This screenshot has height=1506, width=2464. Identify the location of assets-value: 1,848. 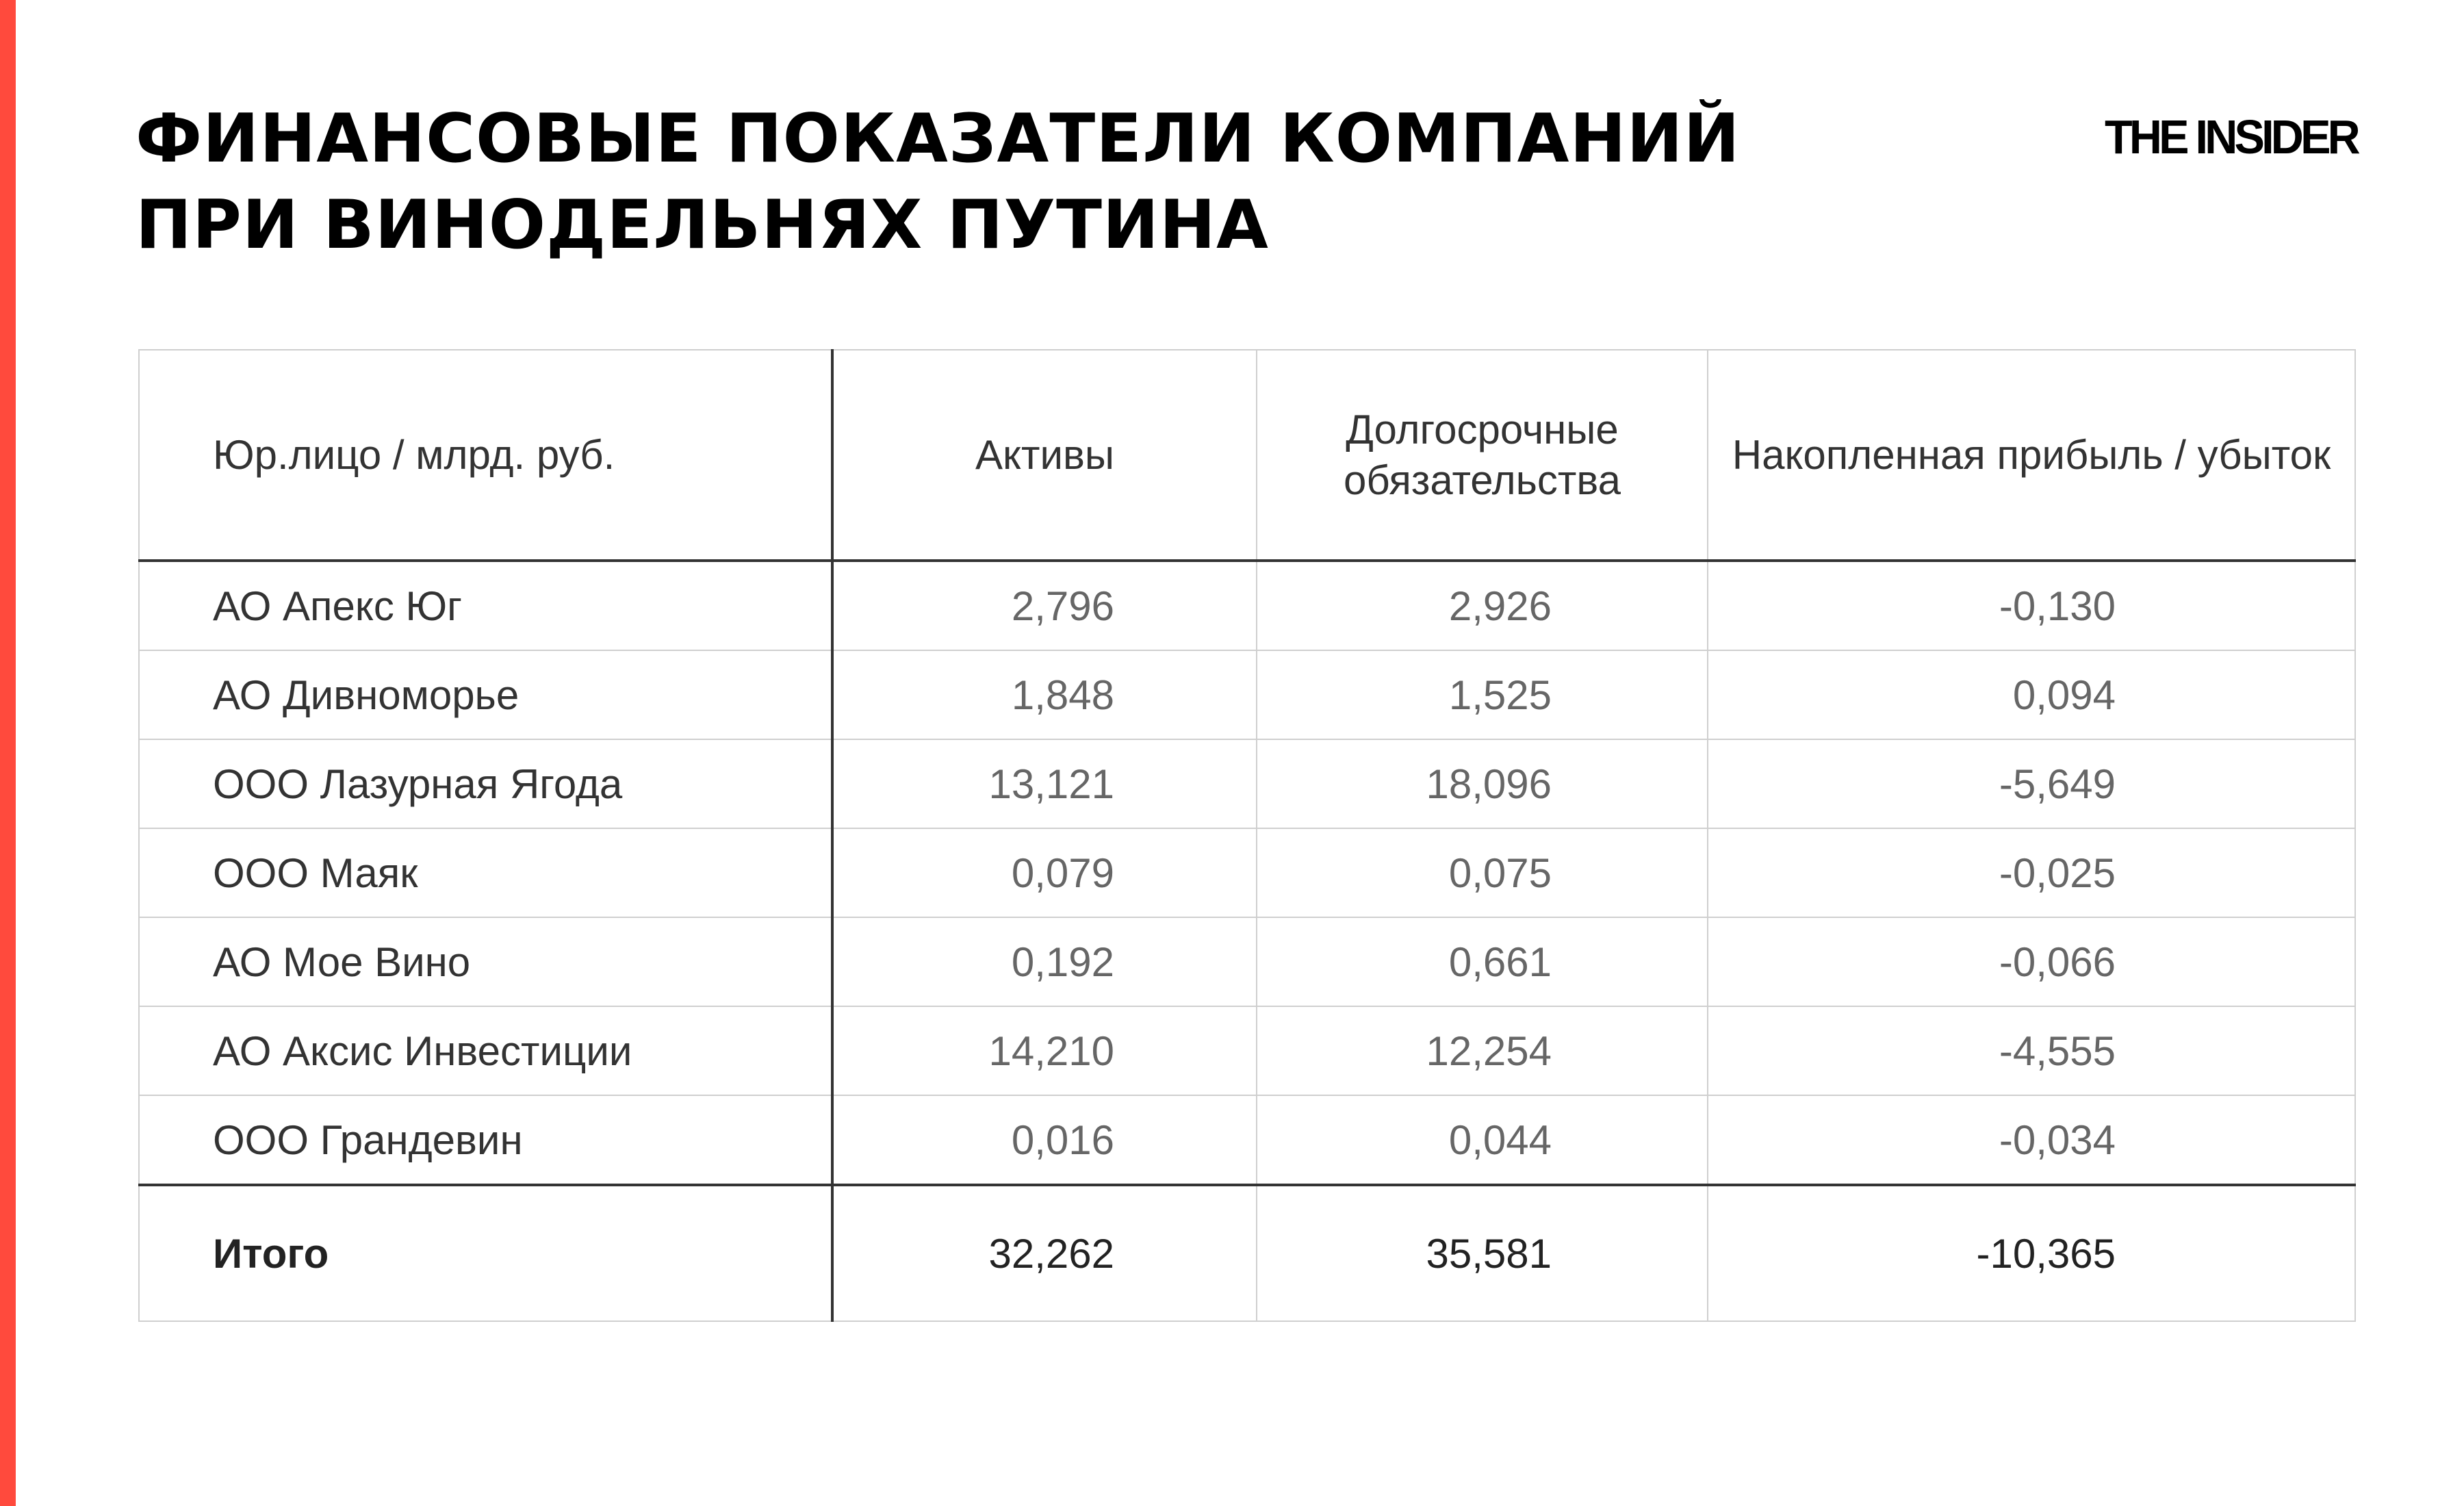
(1044, 695).